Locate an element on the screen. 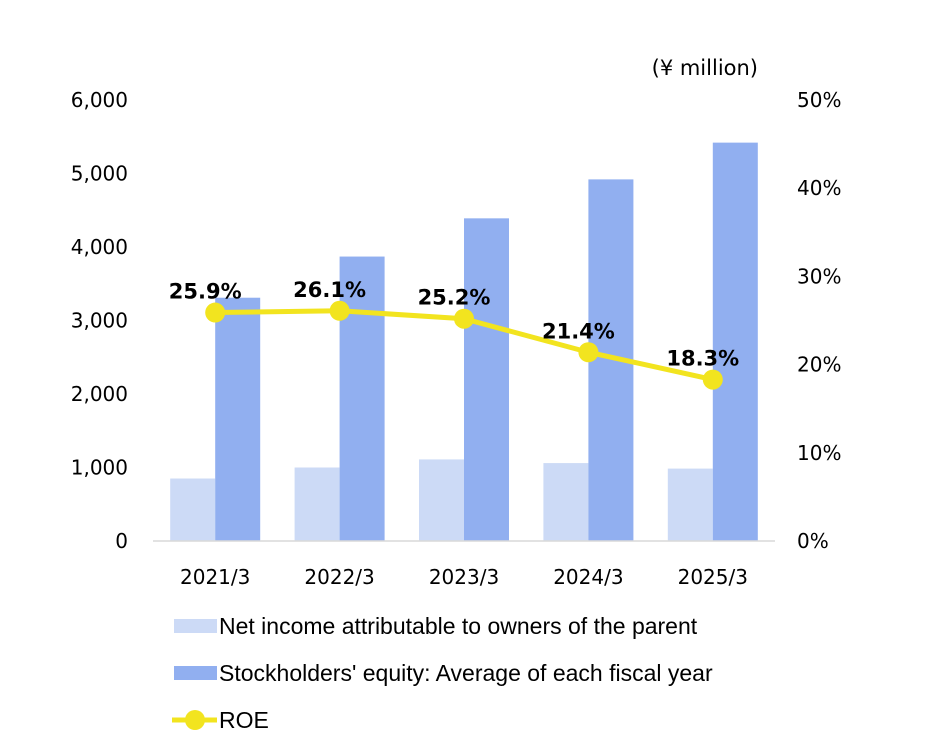 The height and width of the screenshot is (744, 931). left-axis-tick: 0 is located at coordinates (121, 541).